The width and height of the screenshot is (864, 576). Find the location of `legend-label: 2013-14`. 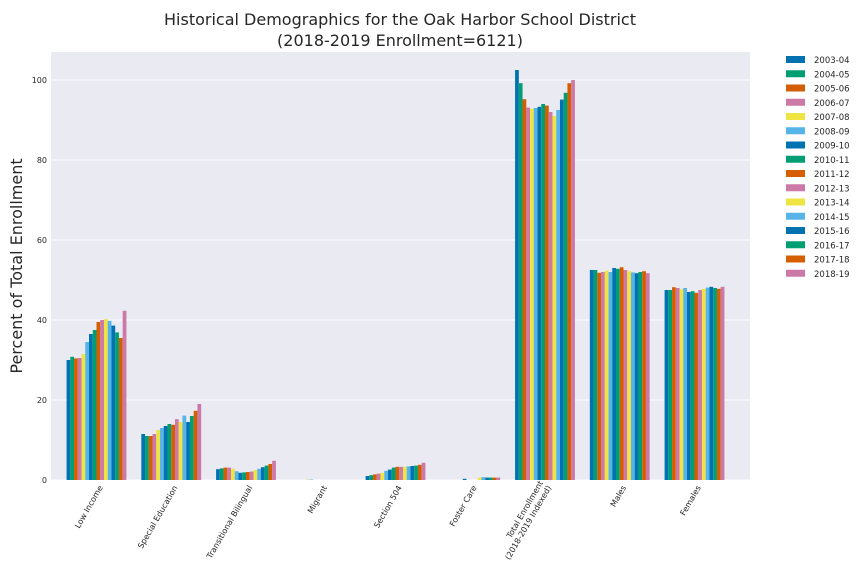

legend-label: 2013-14 is located at coordinates (832, 204).